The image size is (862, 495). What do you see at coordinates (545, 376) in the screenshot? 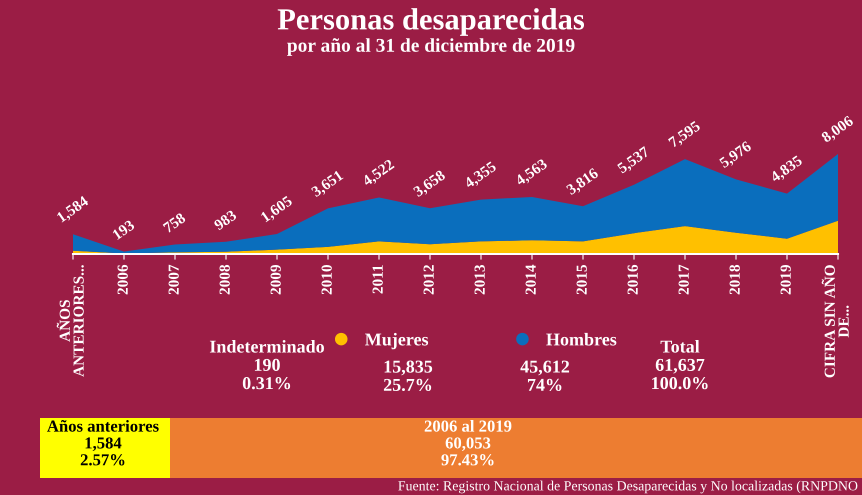
I see `text: 45,612 74%` at bounding box center [545, 376].